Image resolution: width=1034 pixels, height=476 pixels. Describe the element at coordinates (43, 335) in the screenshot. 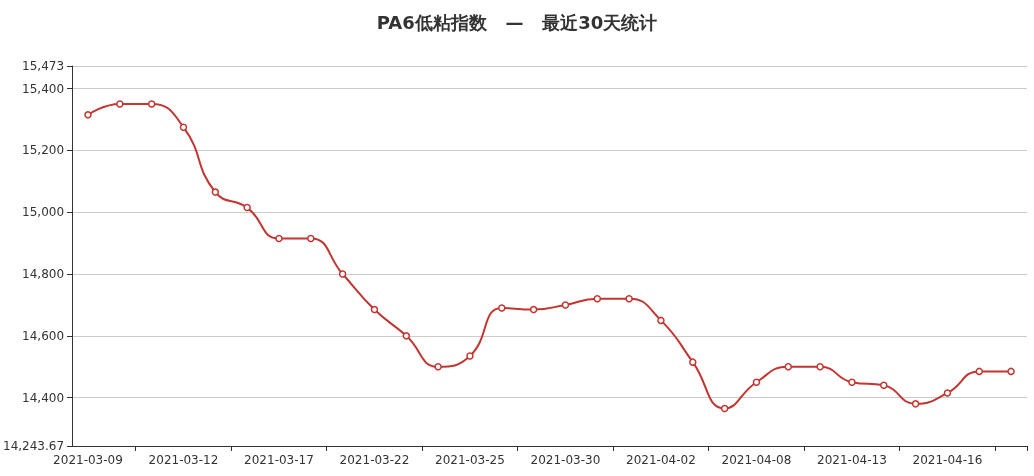

I see `y-tick-label: 14,600` at that location.